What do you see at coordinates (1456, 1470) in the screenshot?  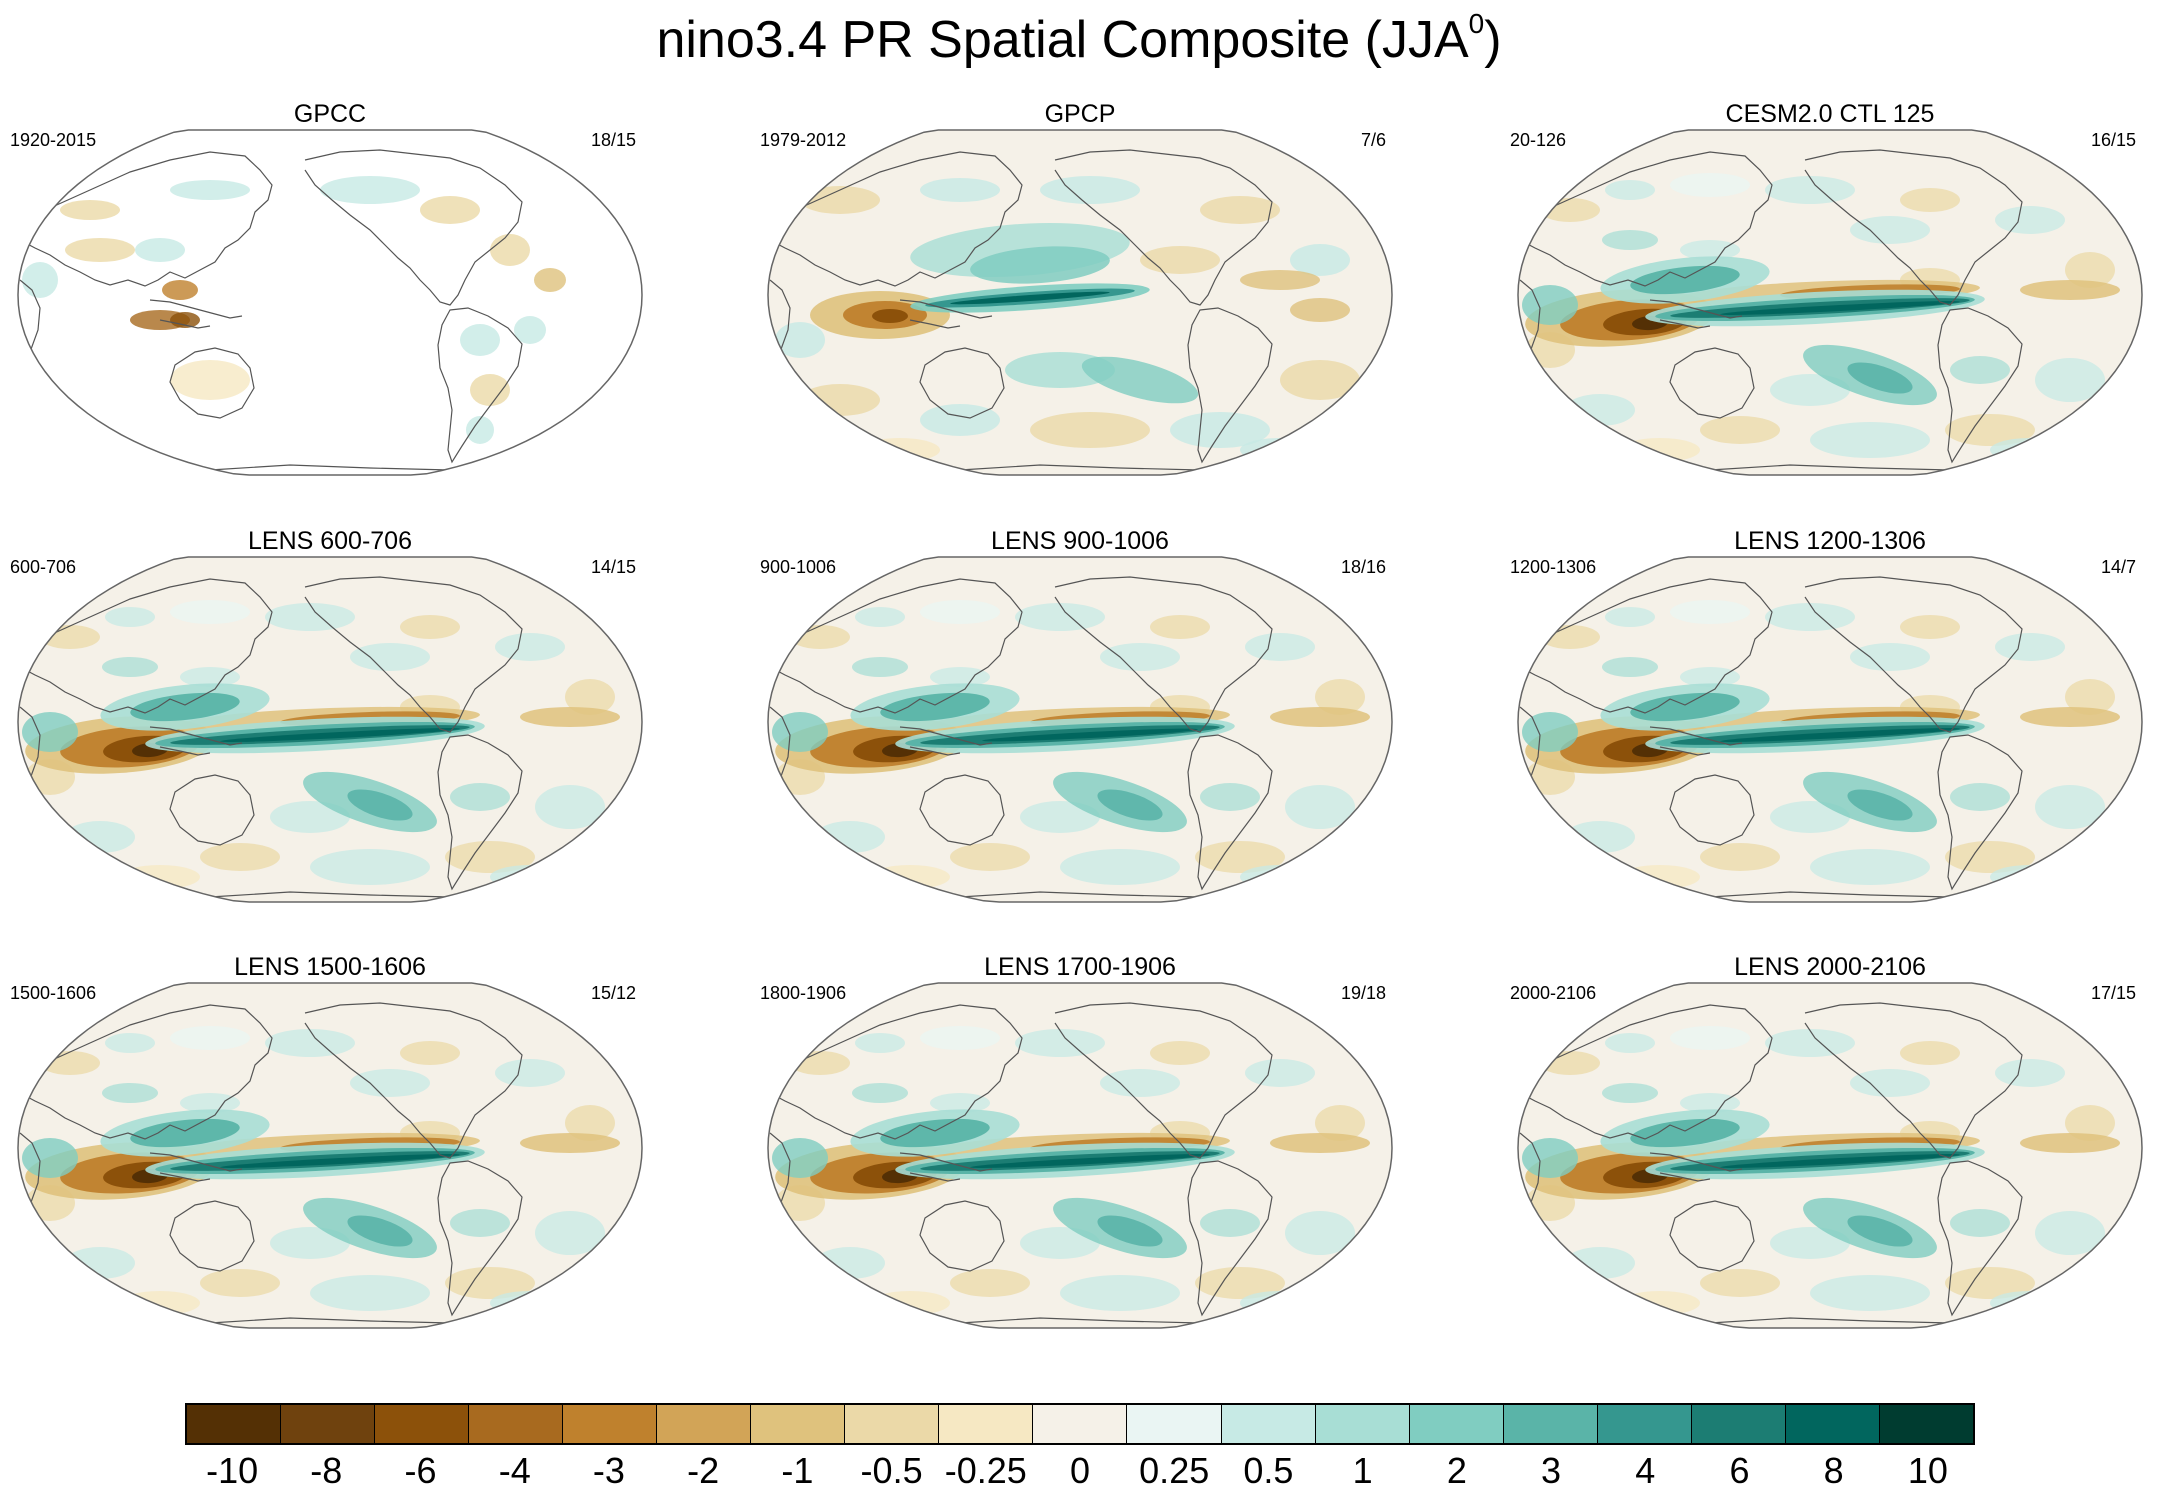 I see `colorbar-tick-label: 2` at bounding box center [1456, 1470].